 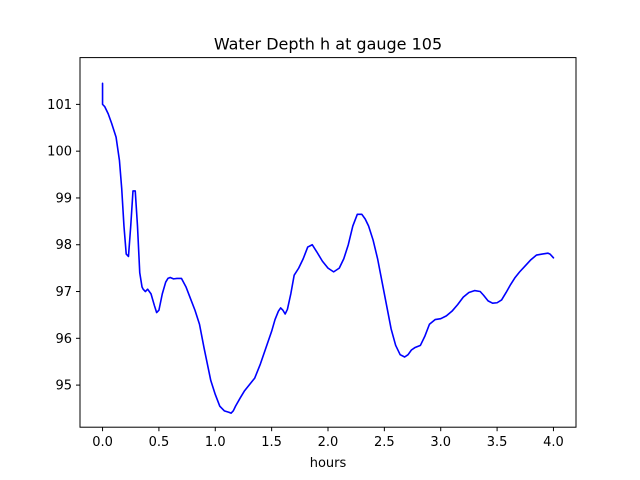 What do you see at coordinates (63, 339) in the screenshot?
I see `y-tick-label: 96` at bounding box center [63, 339].